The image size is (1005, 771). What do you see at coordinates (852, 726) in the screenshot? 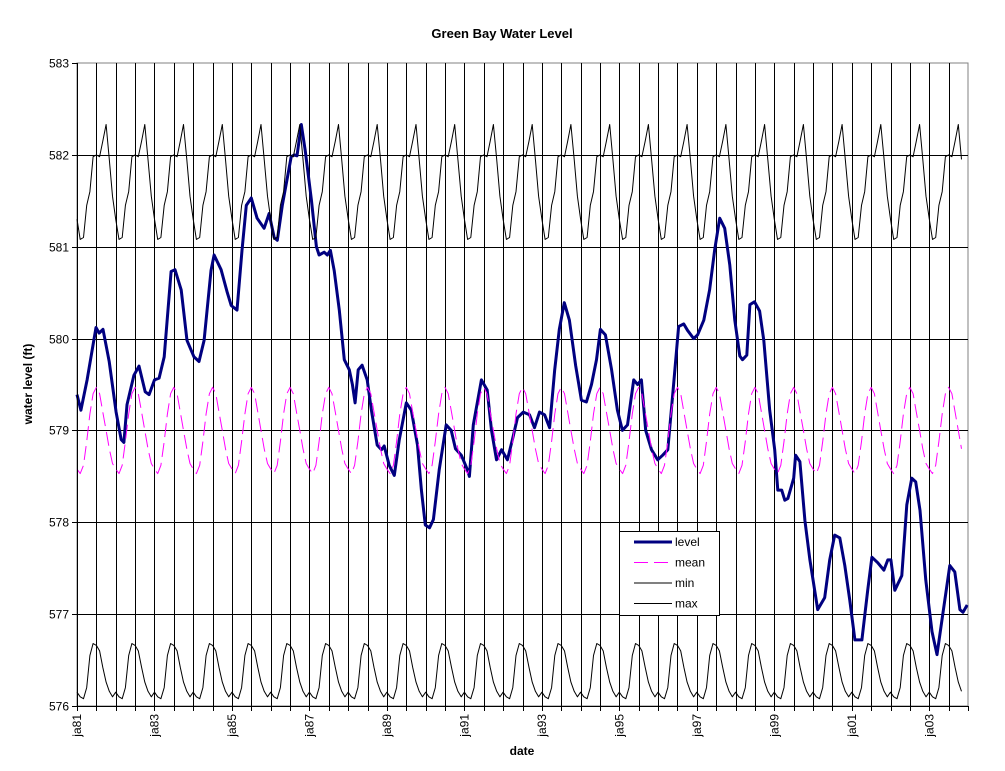
I see `x-tick-label: ja01` at bounding box center [852, 726].